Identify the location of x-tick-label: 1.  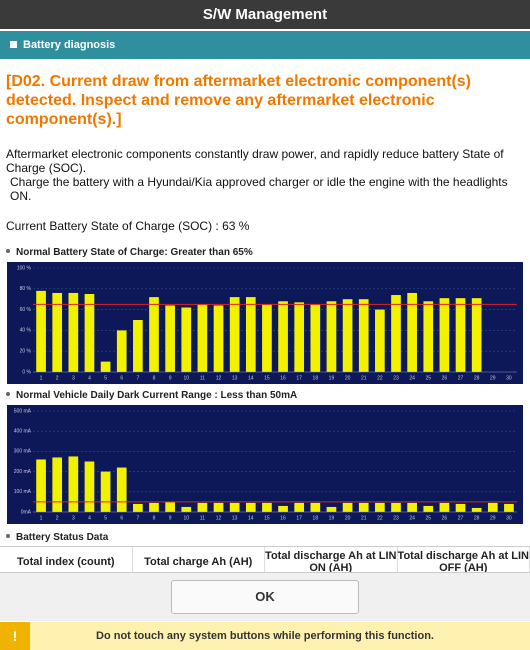
(41, 518).